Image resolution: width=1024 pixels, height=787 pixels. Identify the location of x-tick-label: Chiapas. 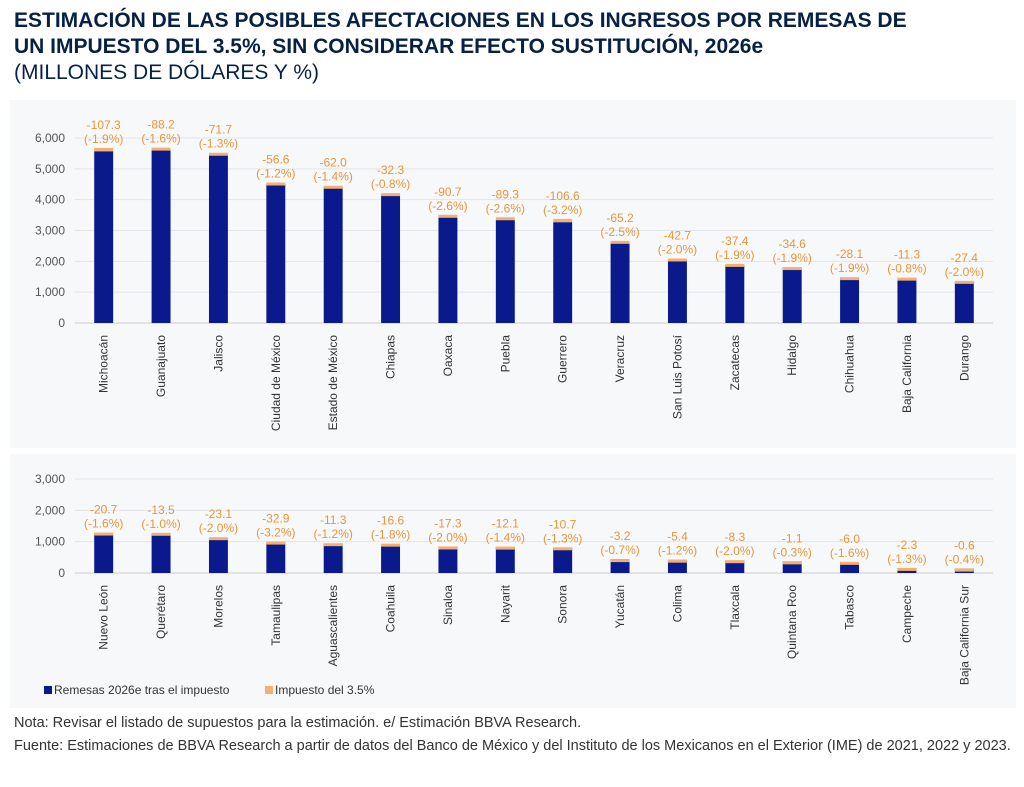
(391, 357).